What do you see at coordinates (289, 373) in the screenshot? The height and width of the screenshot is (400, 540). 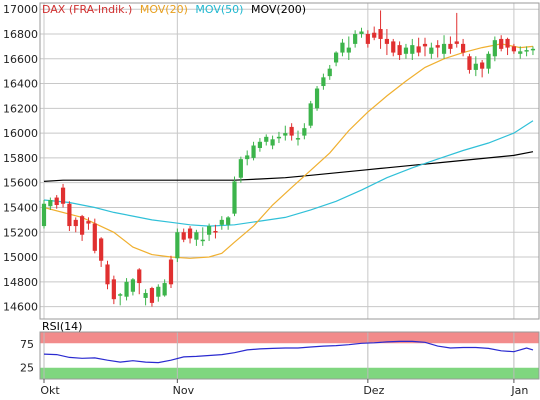 I see `rsi-oversold-zone` at bounding box center [289, 373].